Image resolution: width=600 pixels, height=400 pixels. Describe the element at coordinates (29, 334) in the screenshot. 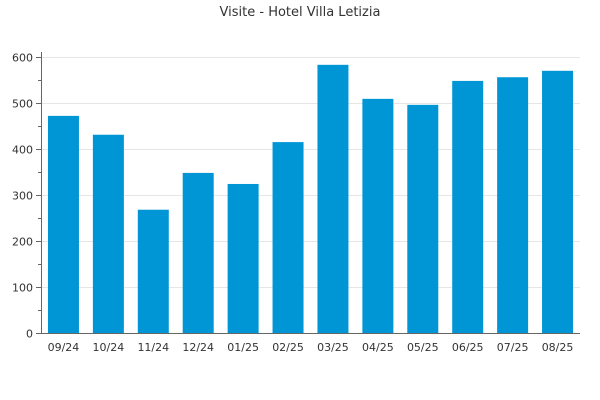

I see `y-tick-label: 0` at that location.